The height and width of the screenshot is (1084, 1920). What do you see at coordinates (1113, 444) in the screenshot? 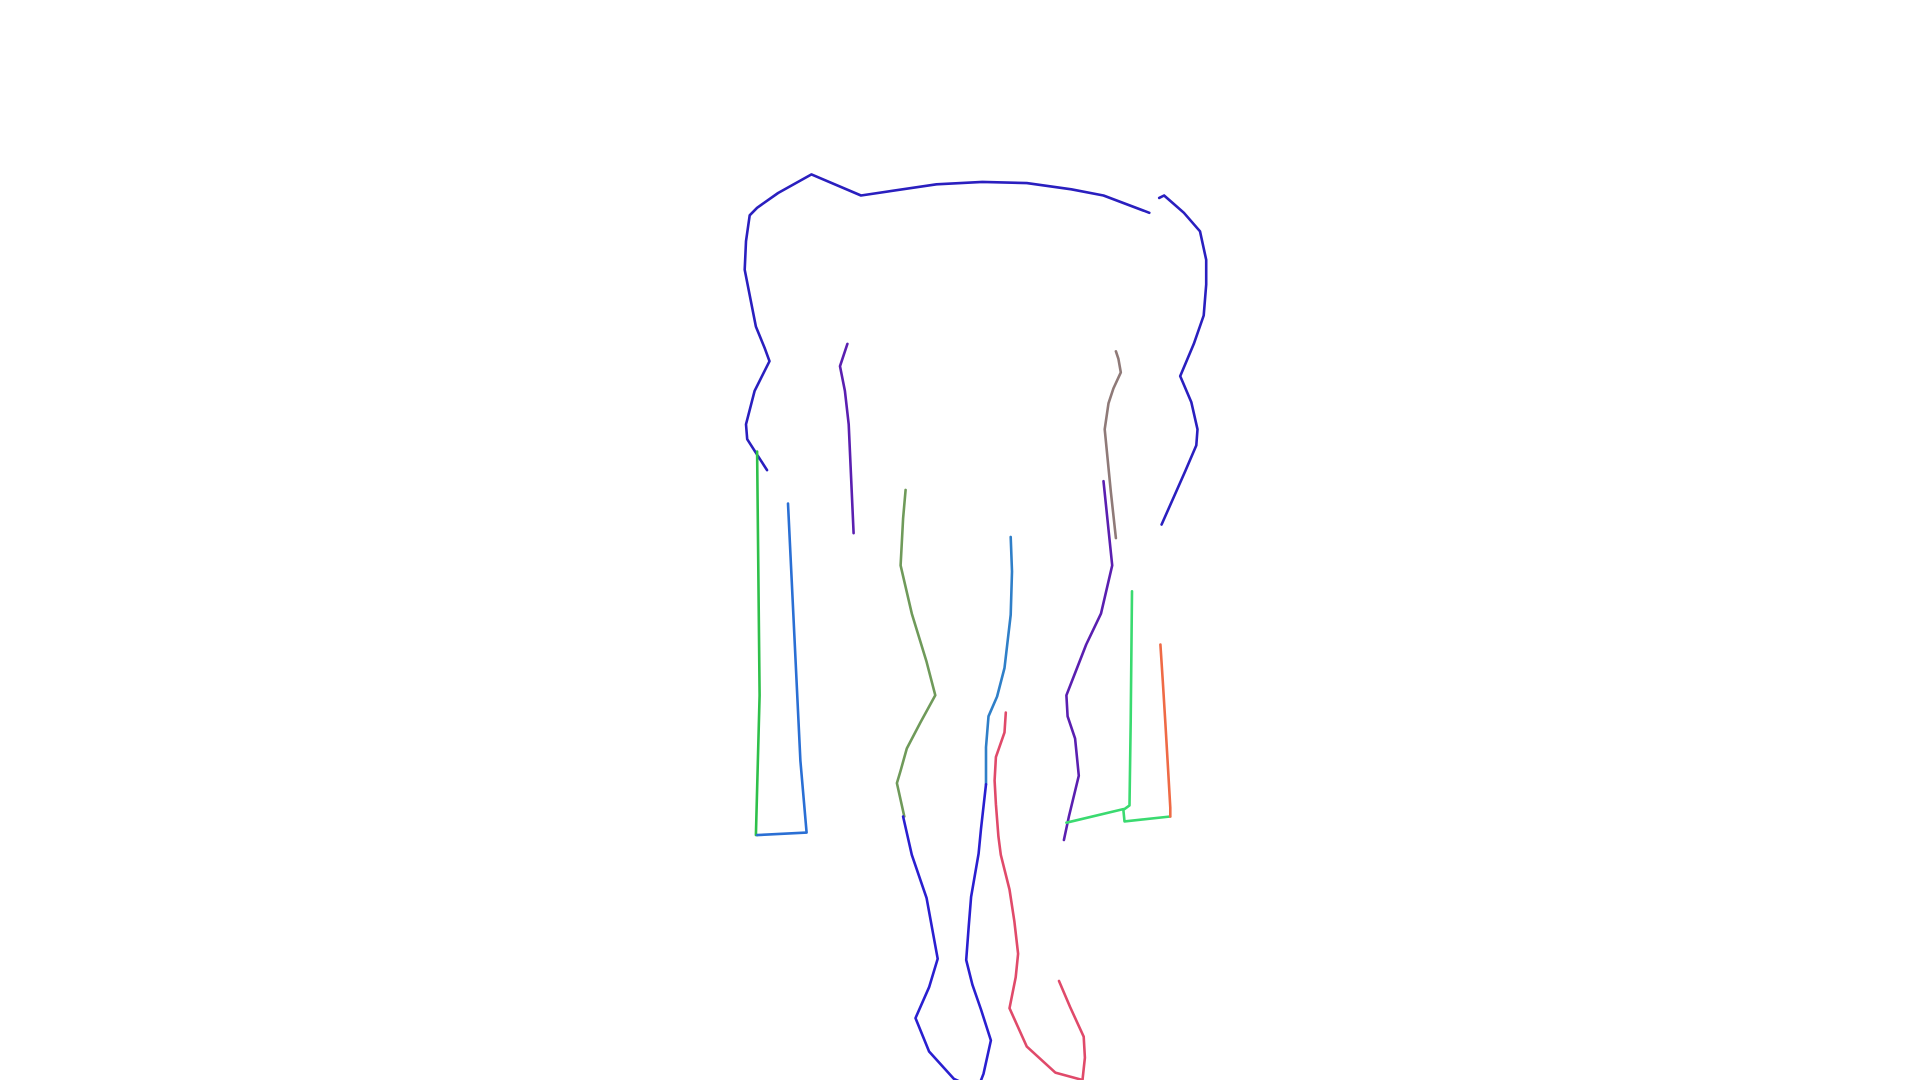
I see `inner-right-arm-stroke` at bounding box center [1113, 444].